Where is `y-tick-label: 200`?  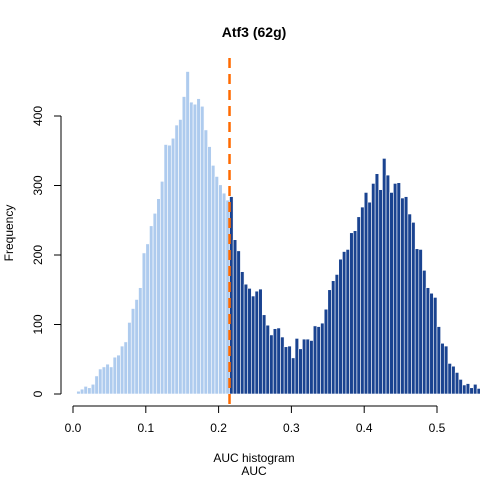 y-tick-label: 200 is located at coordinates (38, 255).